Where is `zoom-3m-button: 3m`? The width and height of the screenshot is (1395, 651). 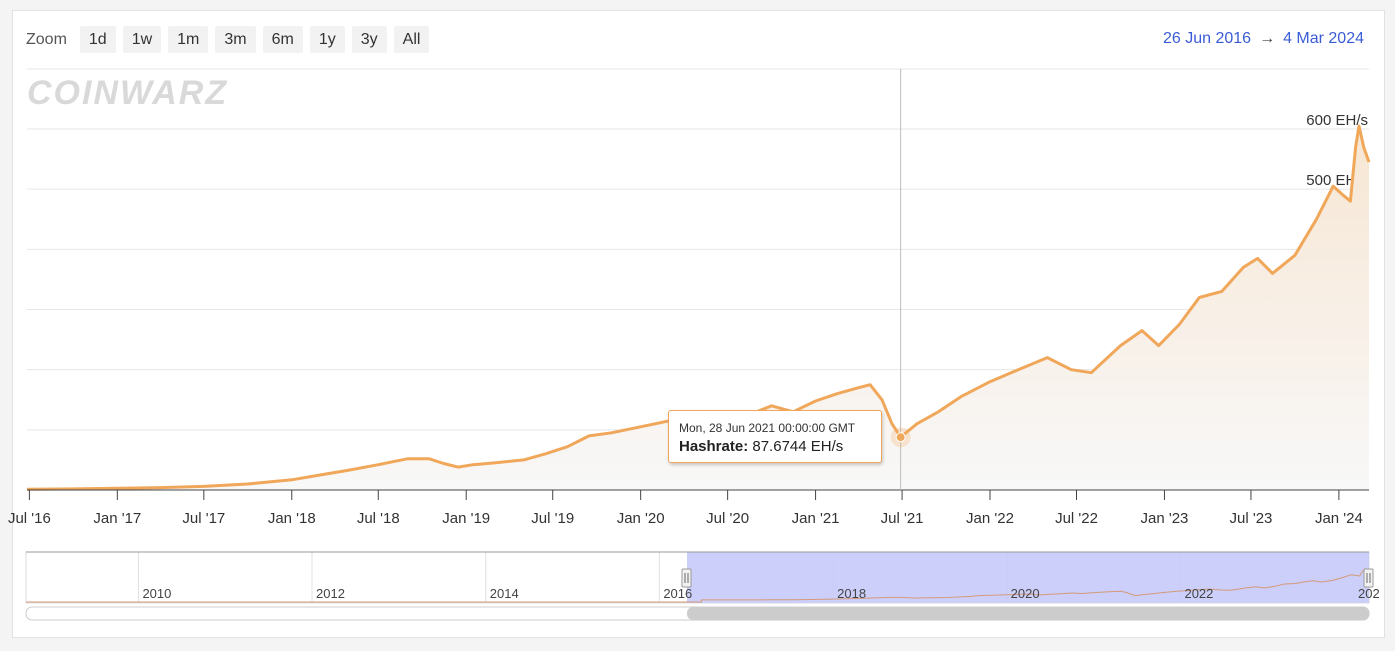 zoom-3m-button: 3m is located at coordinates (235, 39).